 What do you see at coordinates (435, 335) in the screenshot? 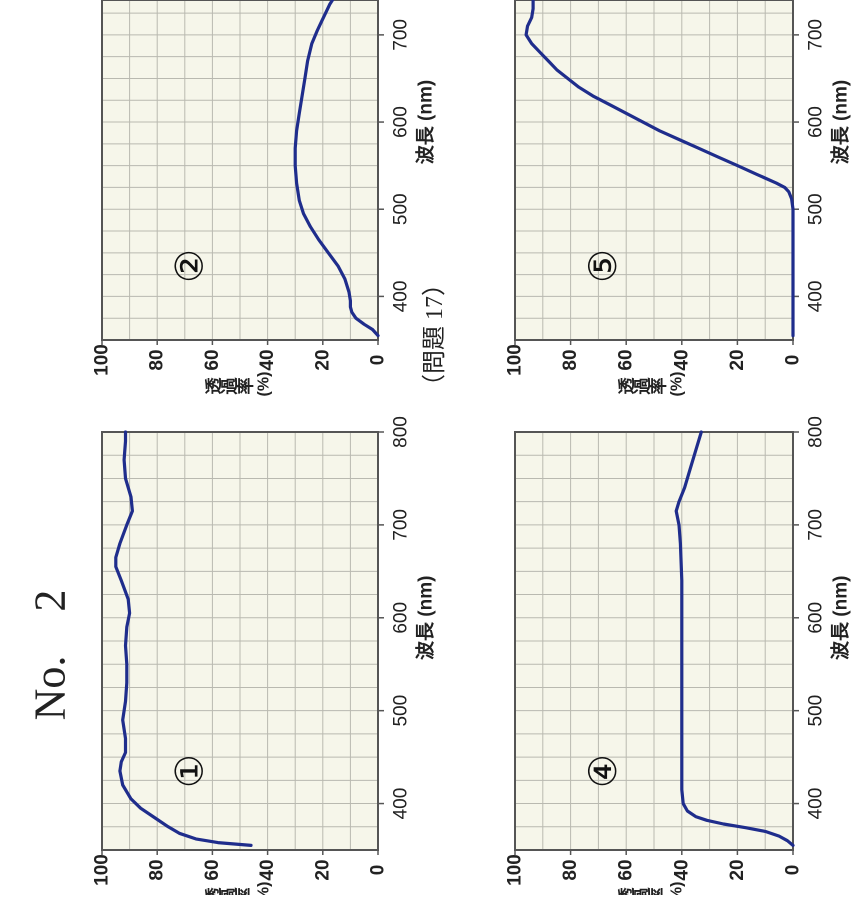
I see `problem-number: （問題 17）` at bounding box center [435, 335].